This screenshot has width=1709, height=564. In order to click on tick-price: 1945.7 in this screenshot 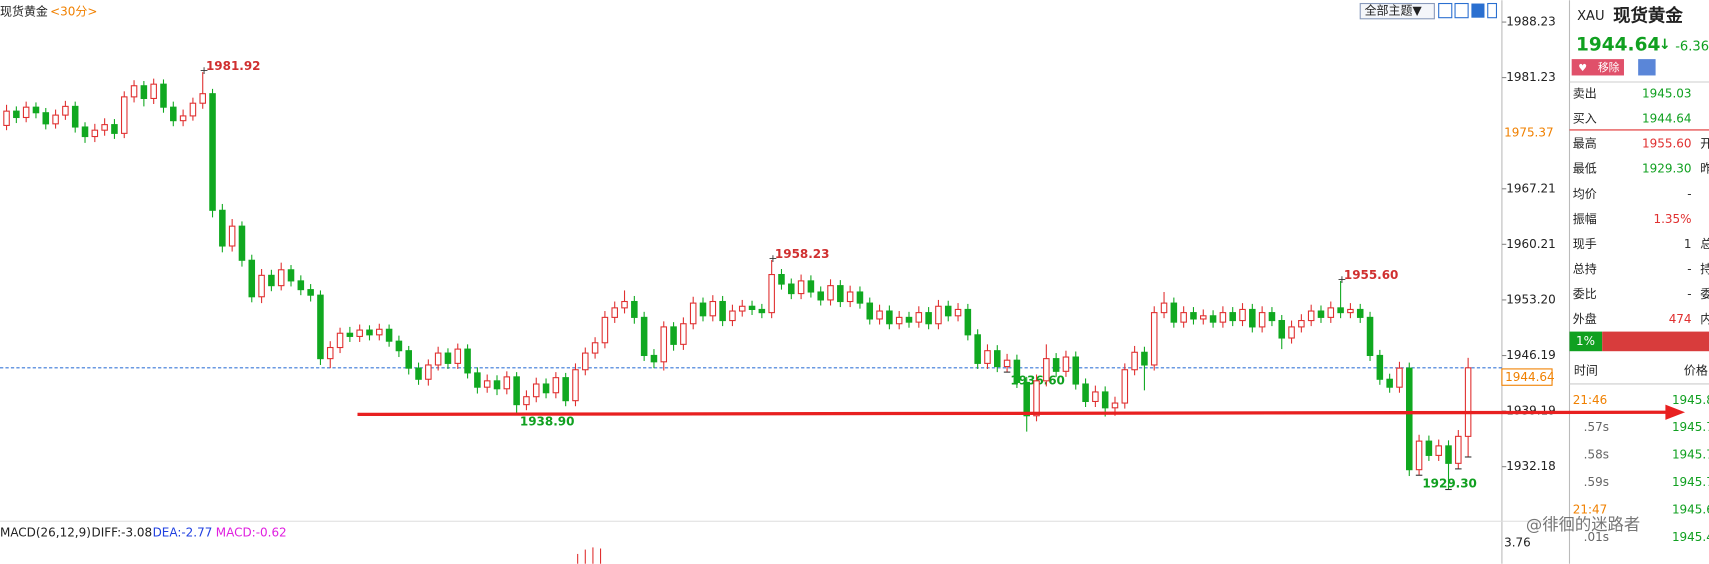, I will do `click(1690, 482)`.